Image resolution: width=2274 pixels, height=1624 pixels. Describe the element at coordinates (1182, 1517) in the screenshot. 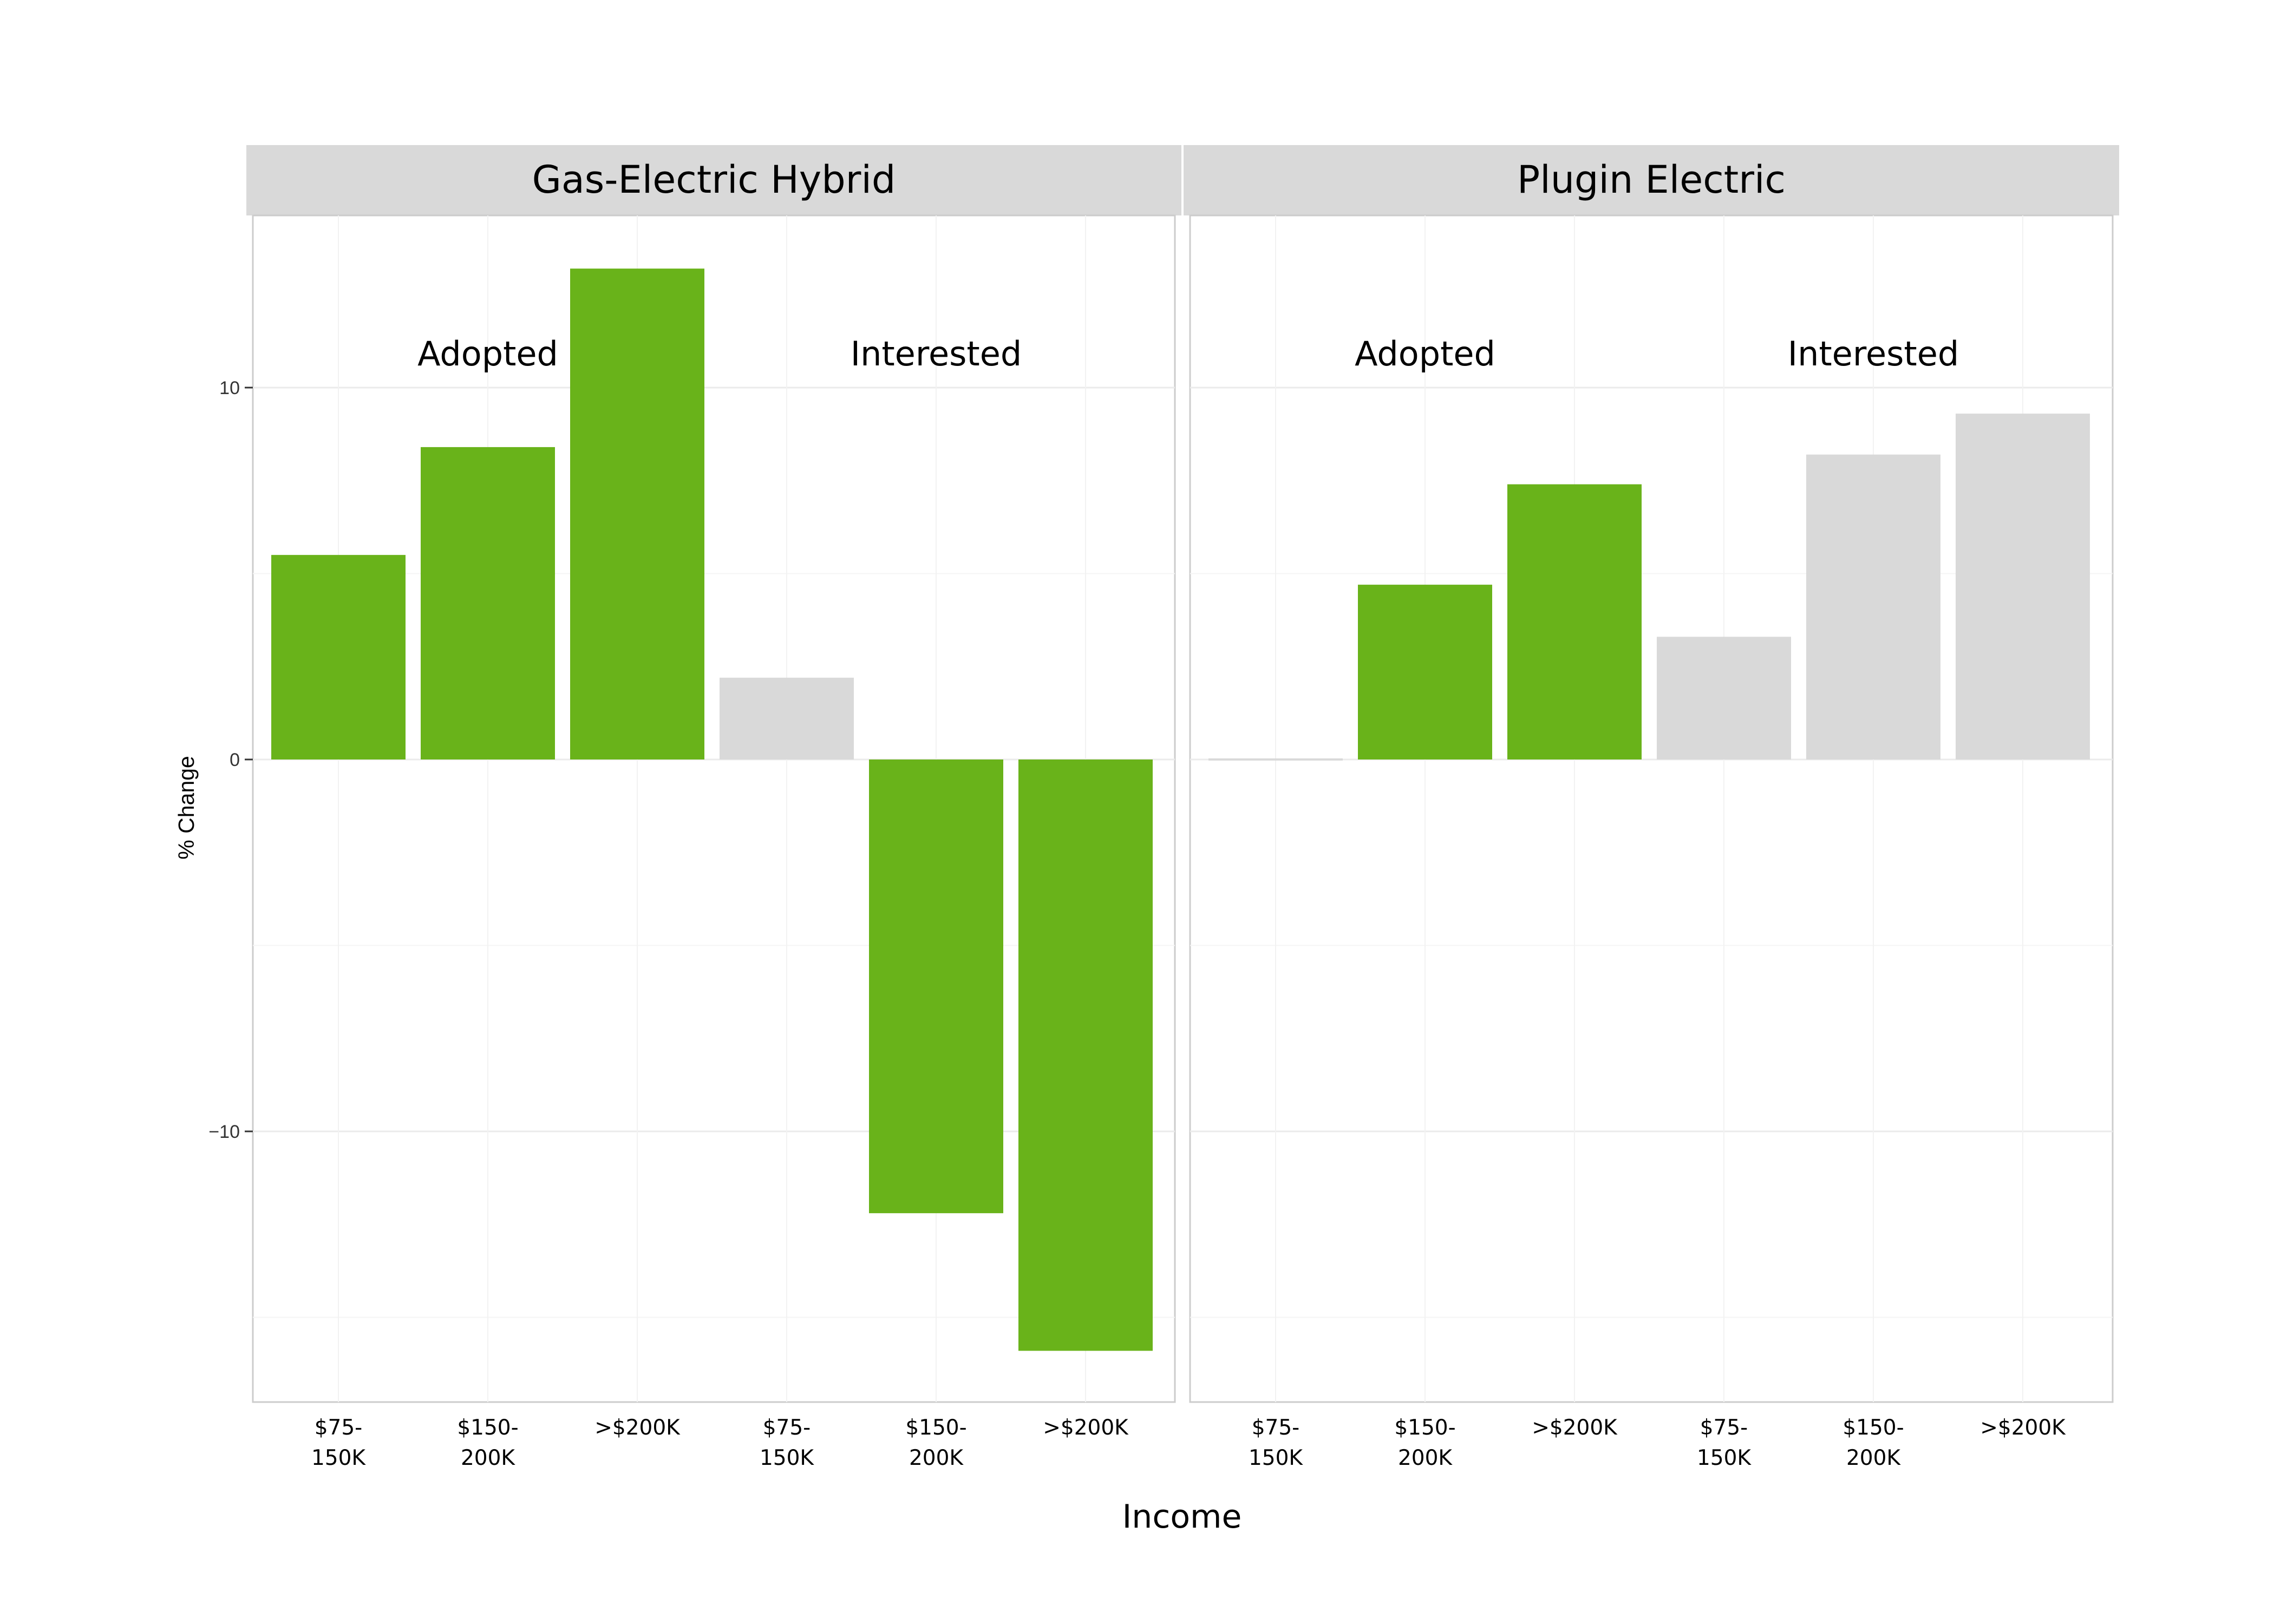

I see `x-axis-title: Income` at that location.